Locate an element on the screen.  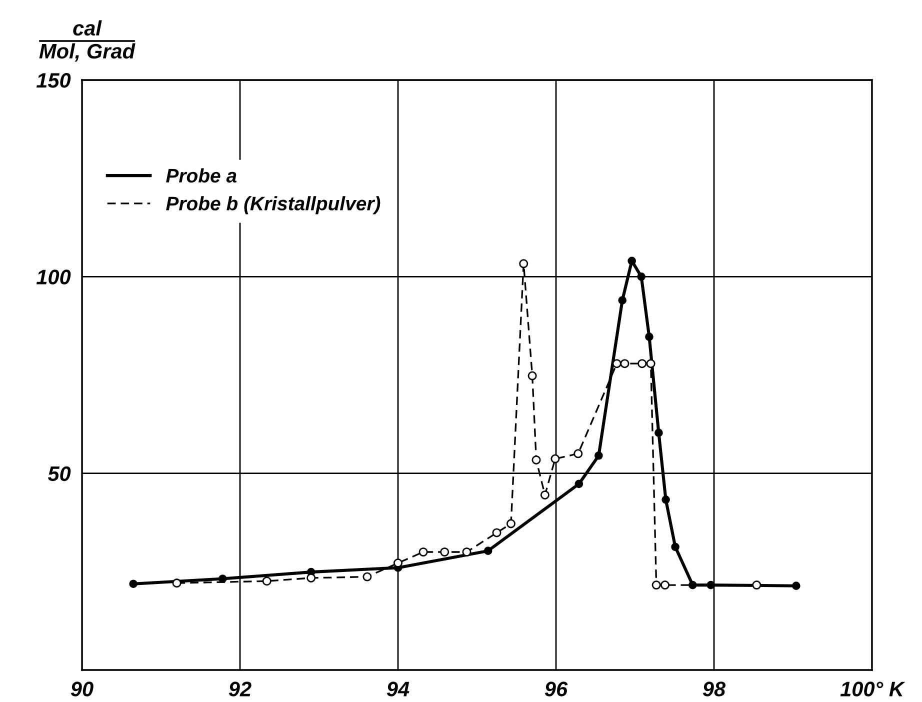
legend-label: Probe b (Kristallpulver) is located at coordinates (273, 205).